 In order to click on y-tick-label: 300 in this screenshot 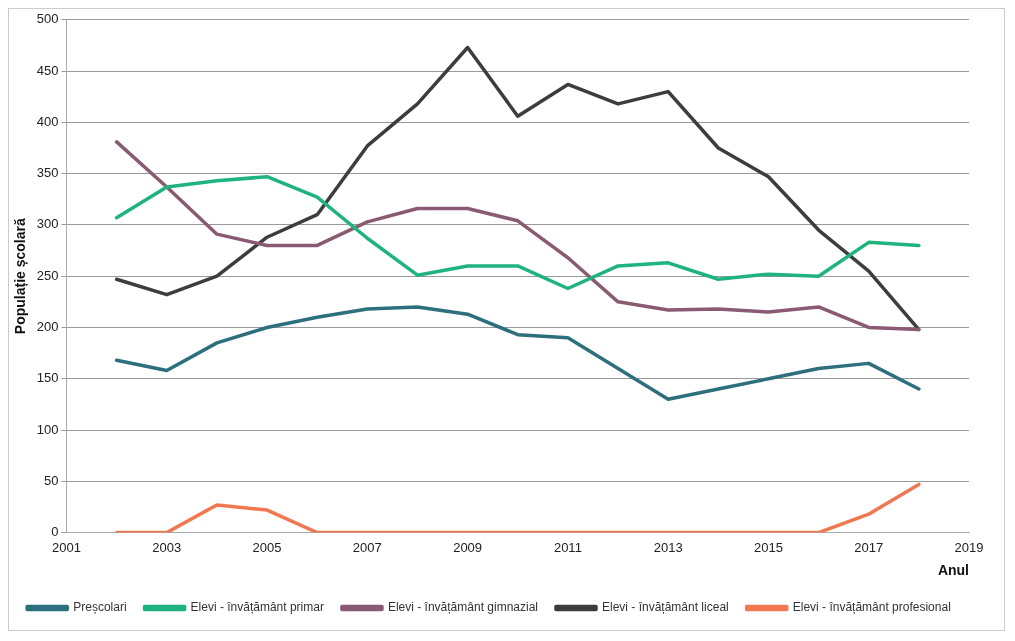, I will do `click(47, 224)`.